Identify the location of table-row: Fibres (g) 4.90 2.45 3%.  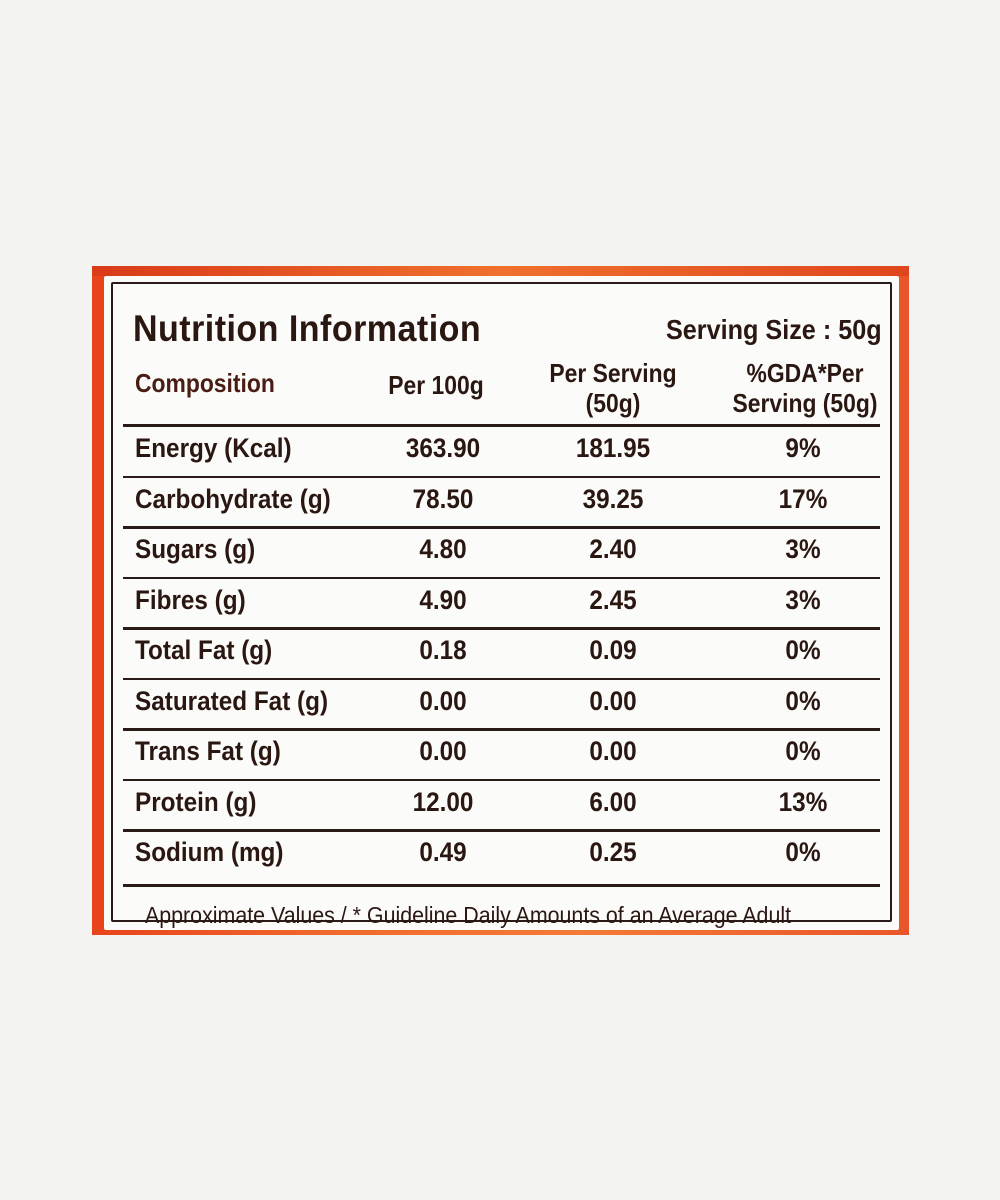
(501, 603).